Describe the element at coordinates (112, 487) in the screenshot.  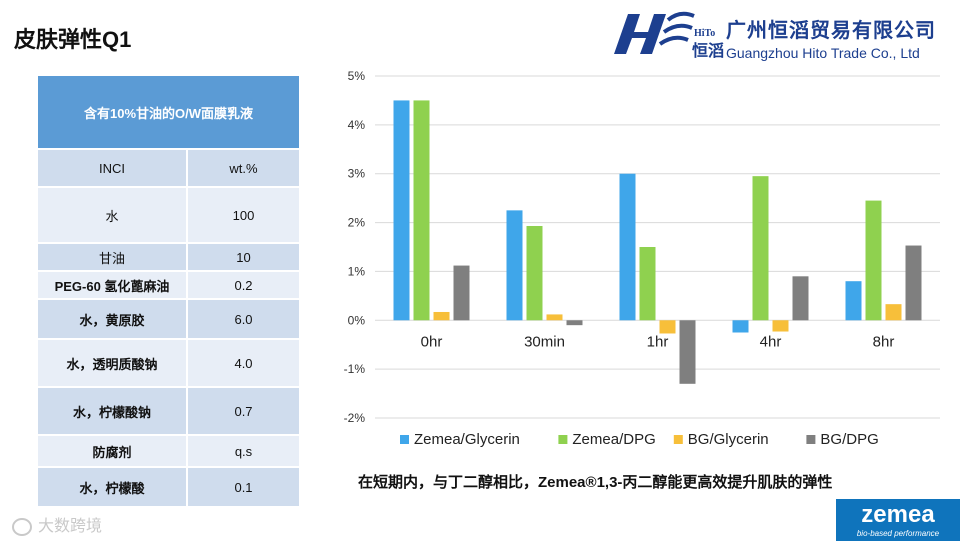
I see `ingredient-name: 水，柠檬酸` at that location.